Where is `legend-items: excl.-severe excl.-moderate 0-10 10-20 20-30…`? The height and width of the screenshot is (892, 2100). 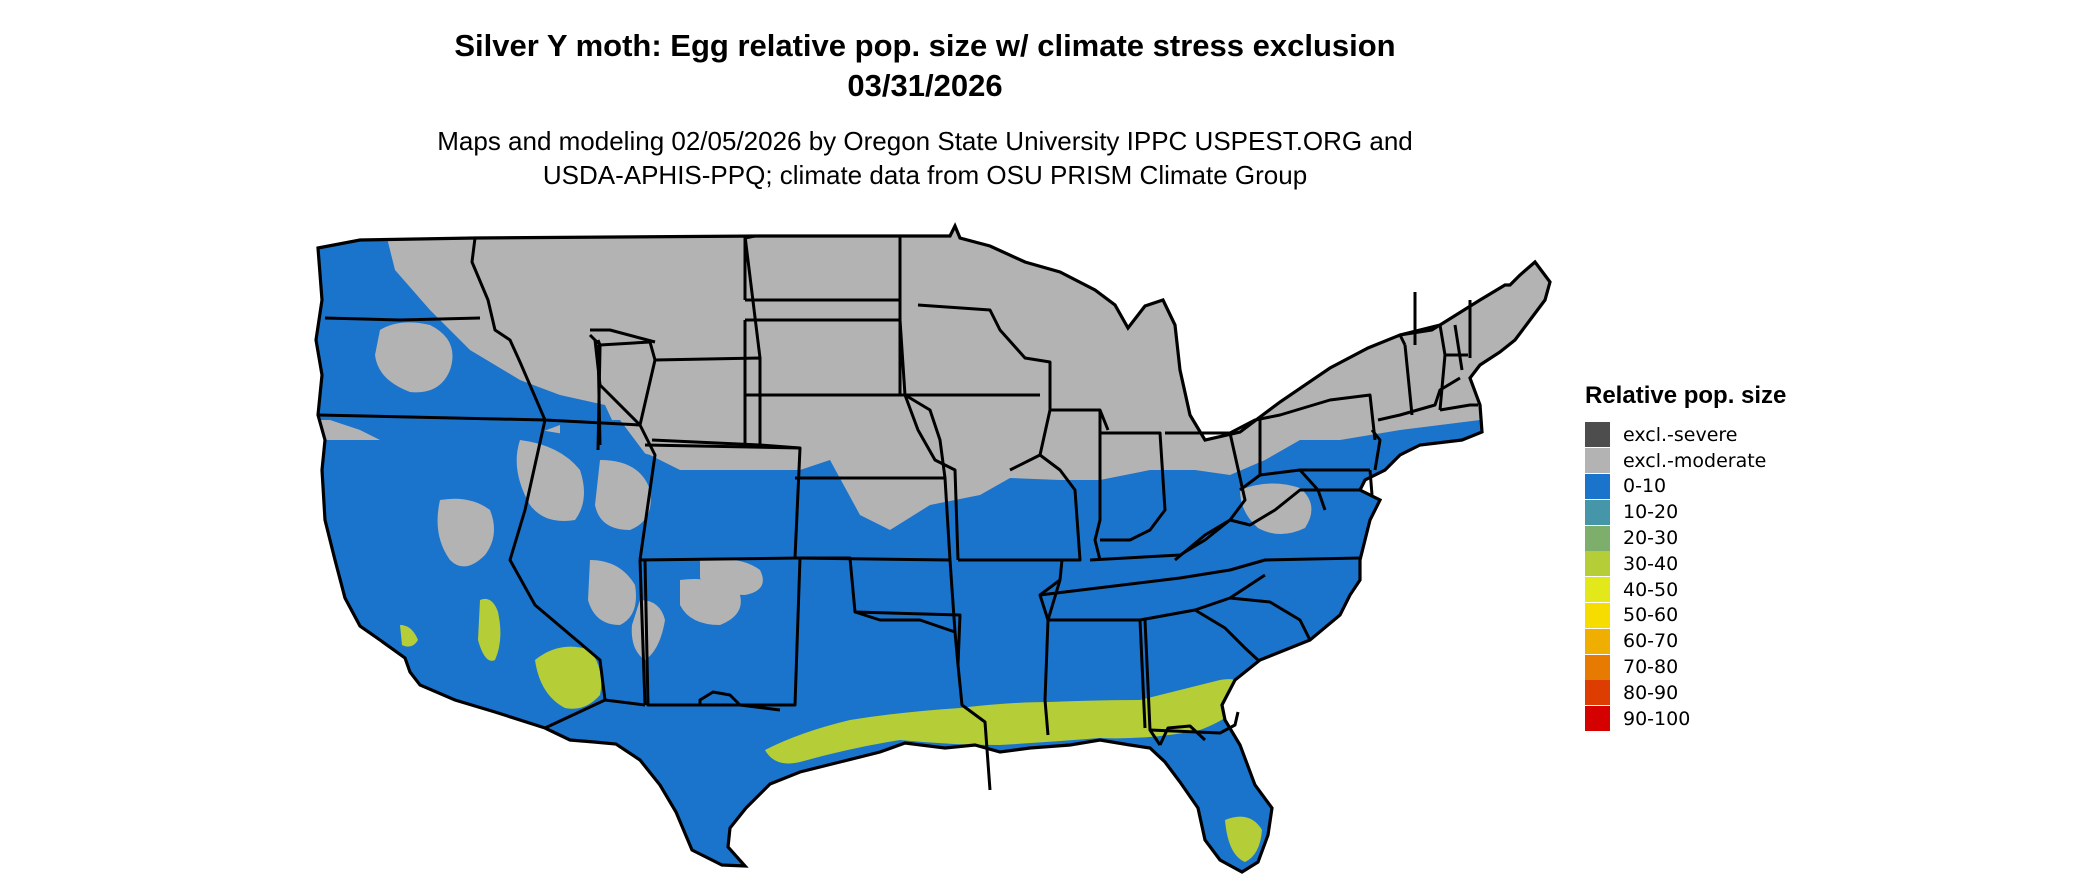 legend-items: excl.-severe excl.-moderate 0-10 10-20 20-30… is located at coordinates (1685, 577).